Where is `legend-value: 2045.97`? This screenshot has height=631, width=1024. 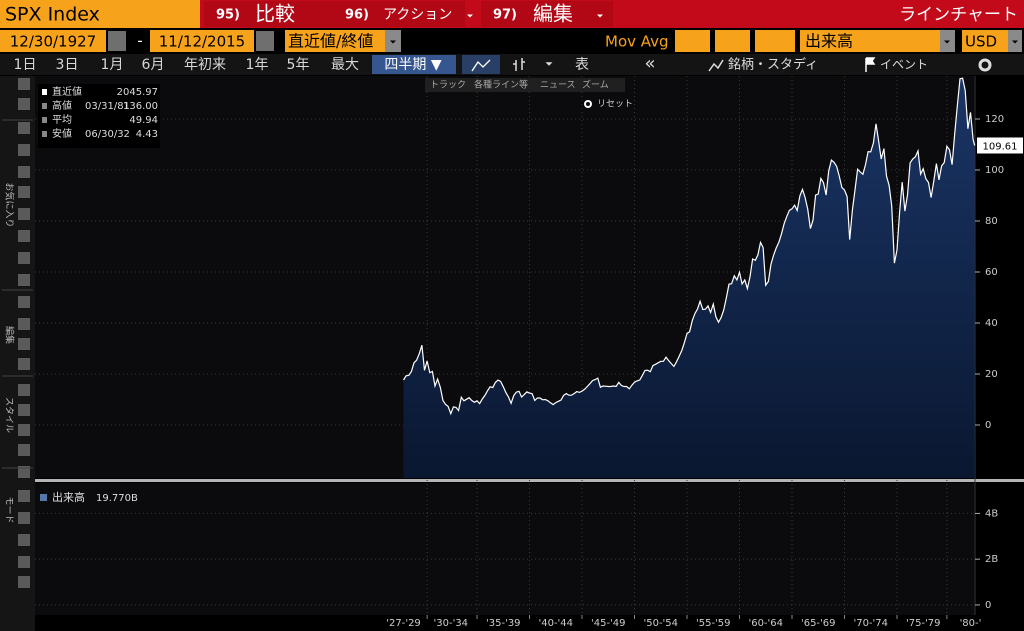
legend-value: 2045.97 is located at coordinates (137, 92).